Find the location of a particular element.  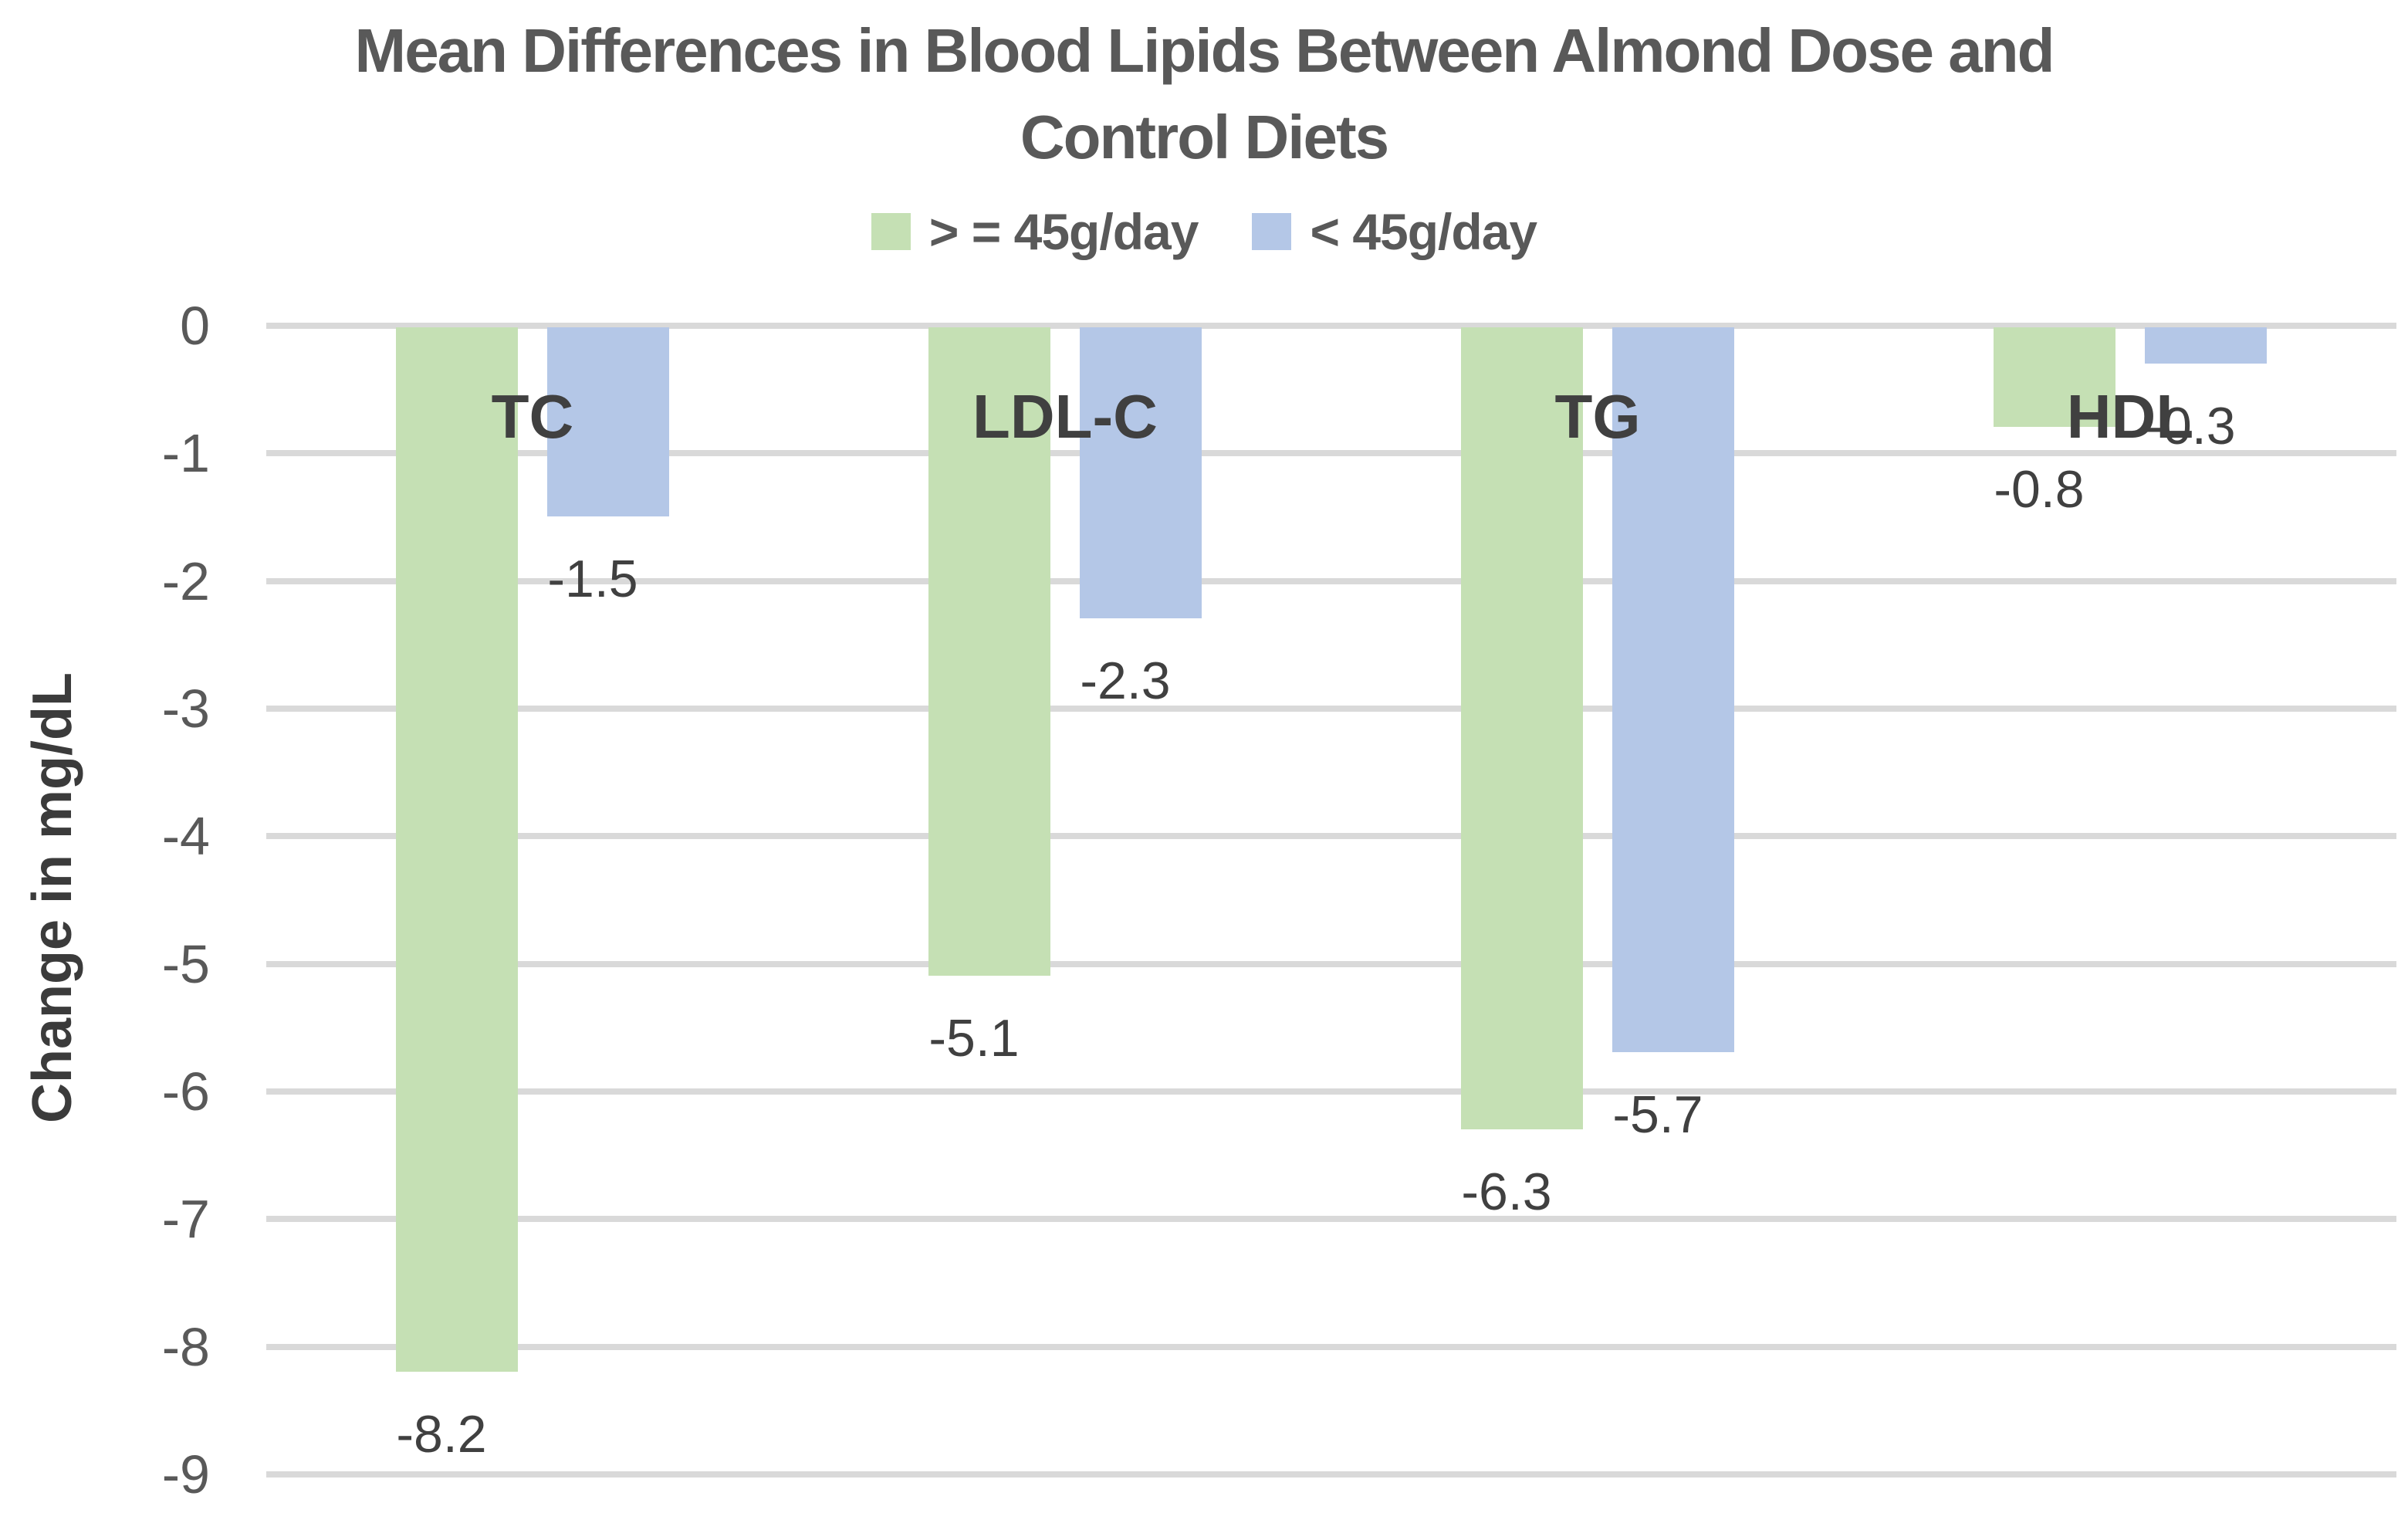

bar-hdl-lt45 is located at coordinates (2206, 345).